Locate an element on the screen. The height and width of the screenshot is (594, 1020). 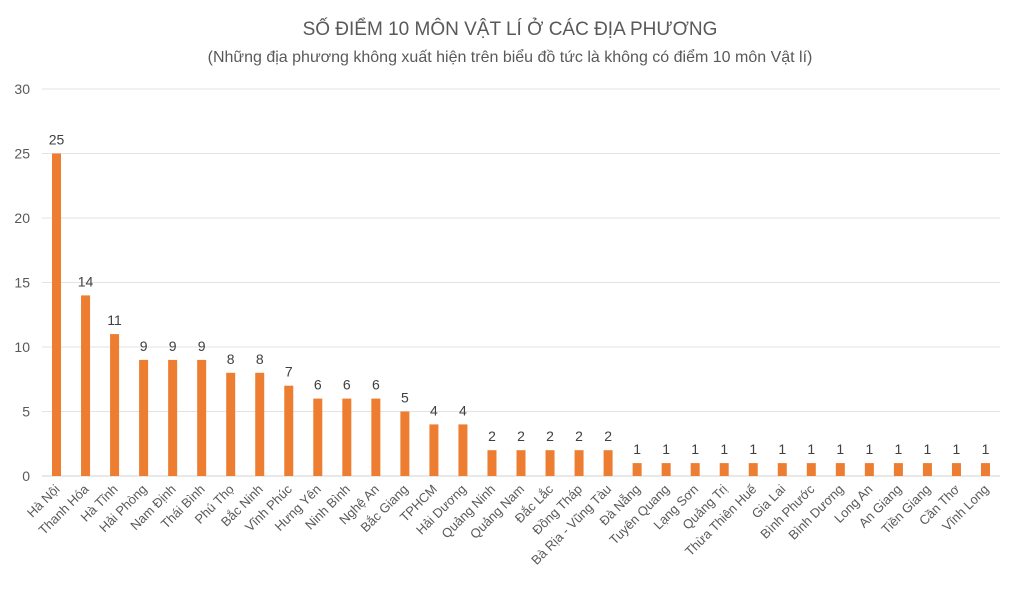
y-tick-label: 0 is located at coordinates (26, 476).